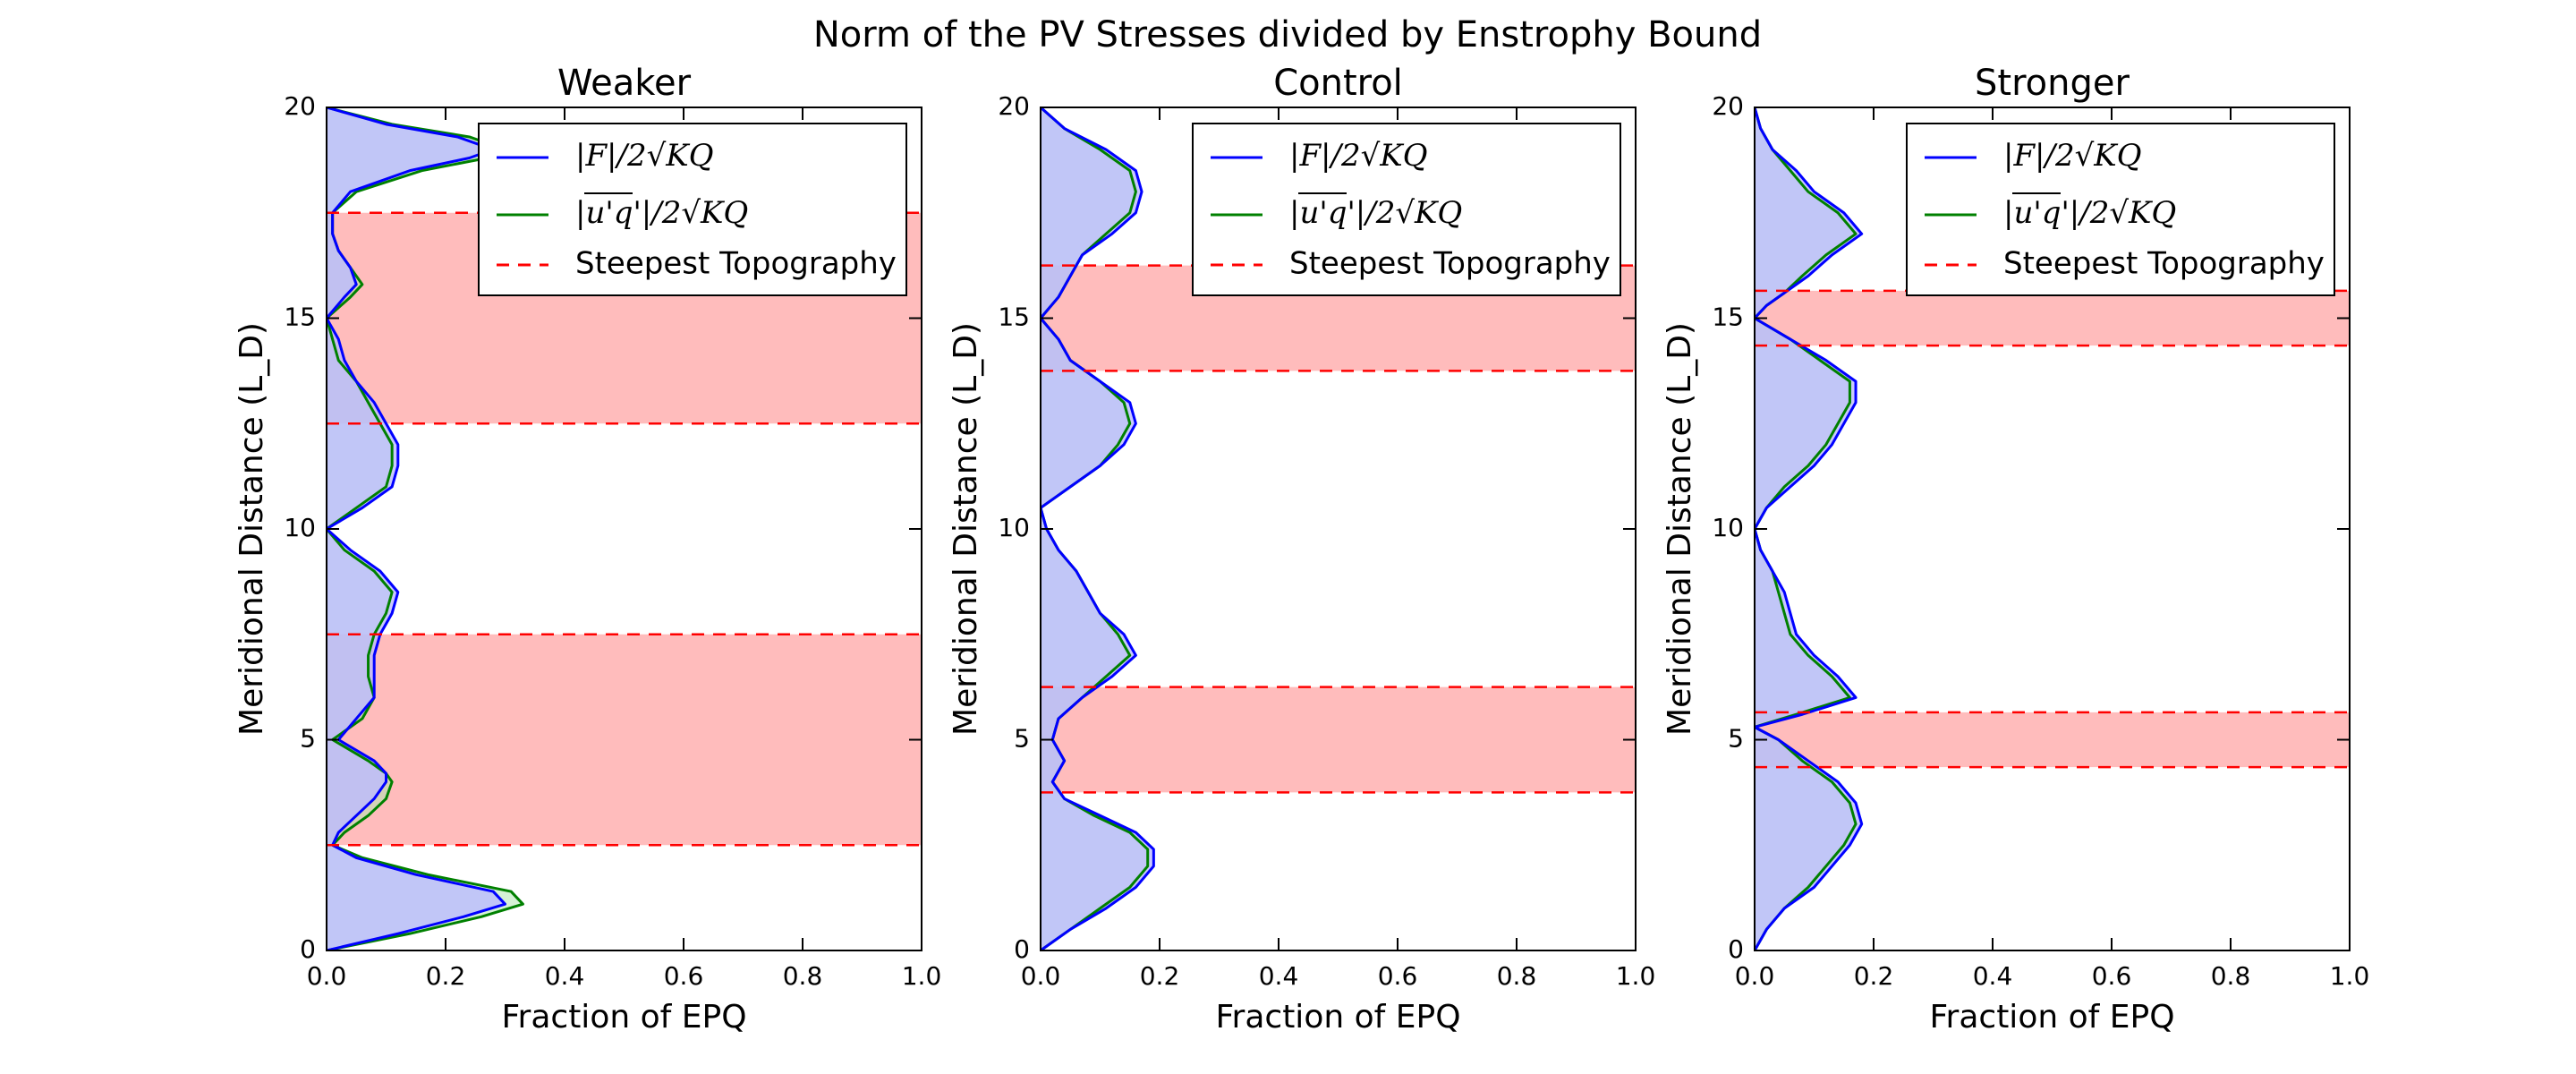 The width and height of the screenshot is (2576, 1074). I want to click on subplot-title: Stronger, so click(2052, 83).